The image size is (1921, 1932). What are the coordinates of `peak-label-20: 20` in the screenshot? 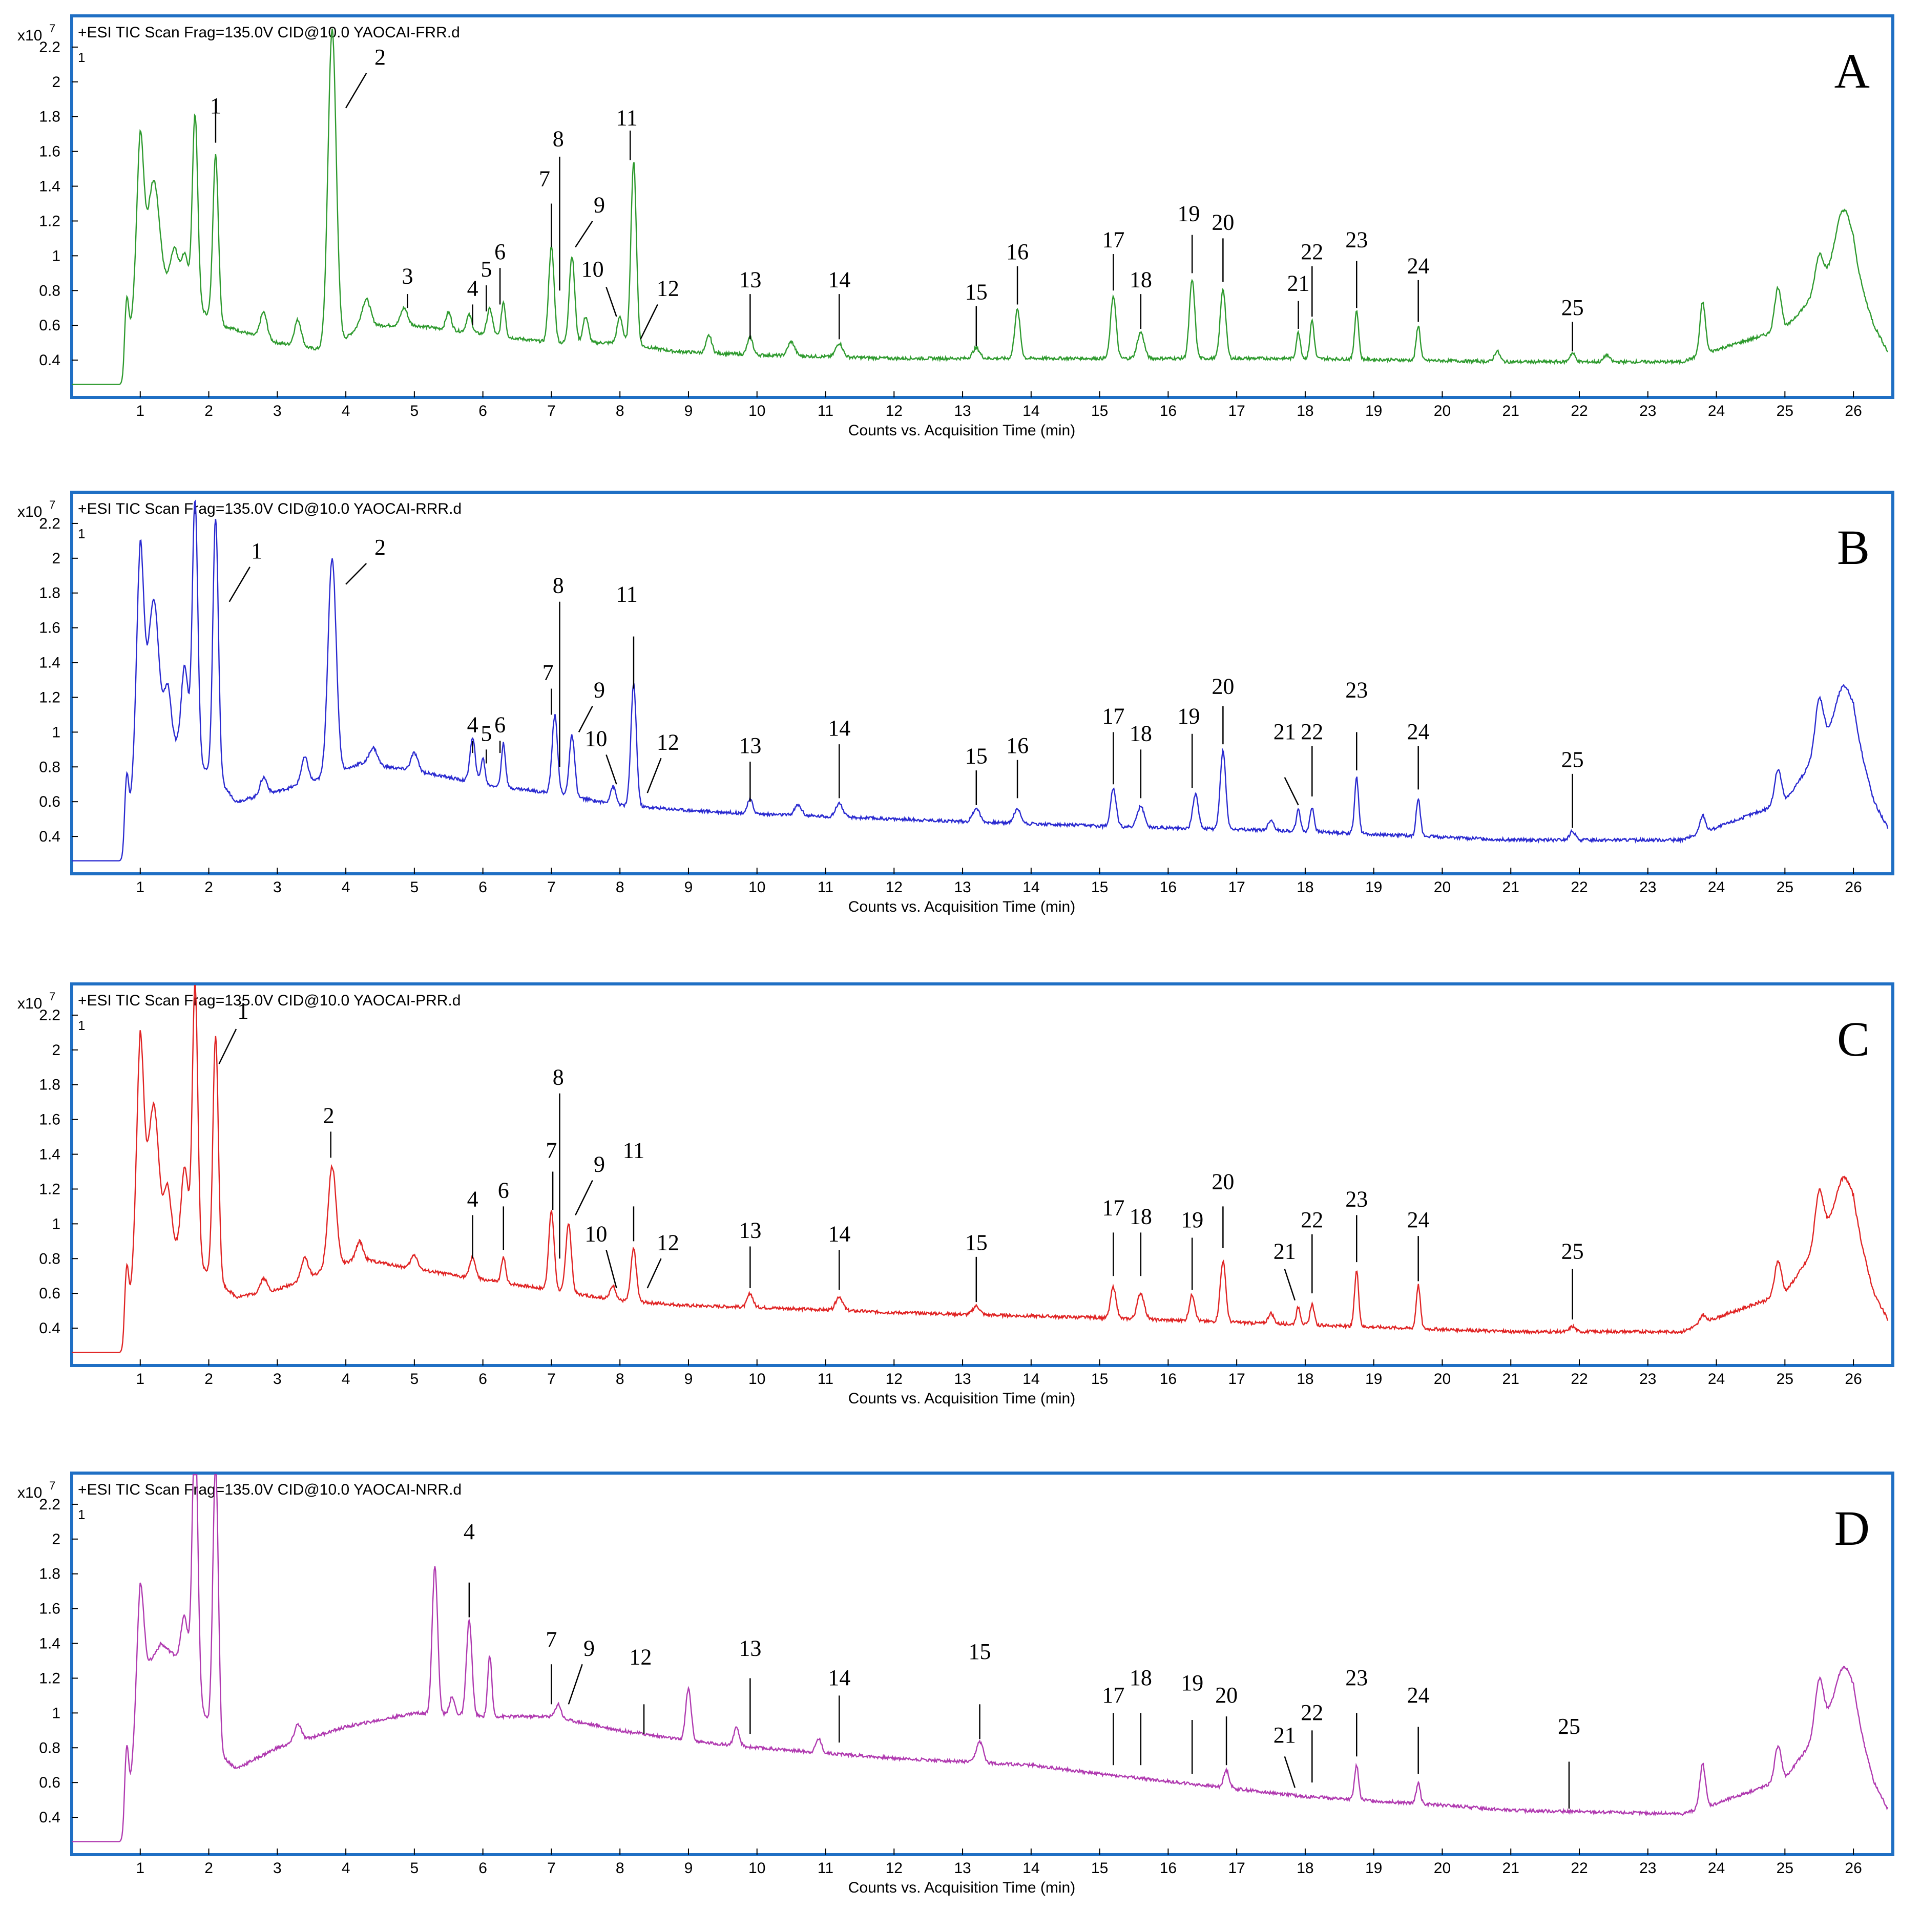 It's located at (1223, 1181).